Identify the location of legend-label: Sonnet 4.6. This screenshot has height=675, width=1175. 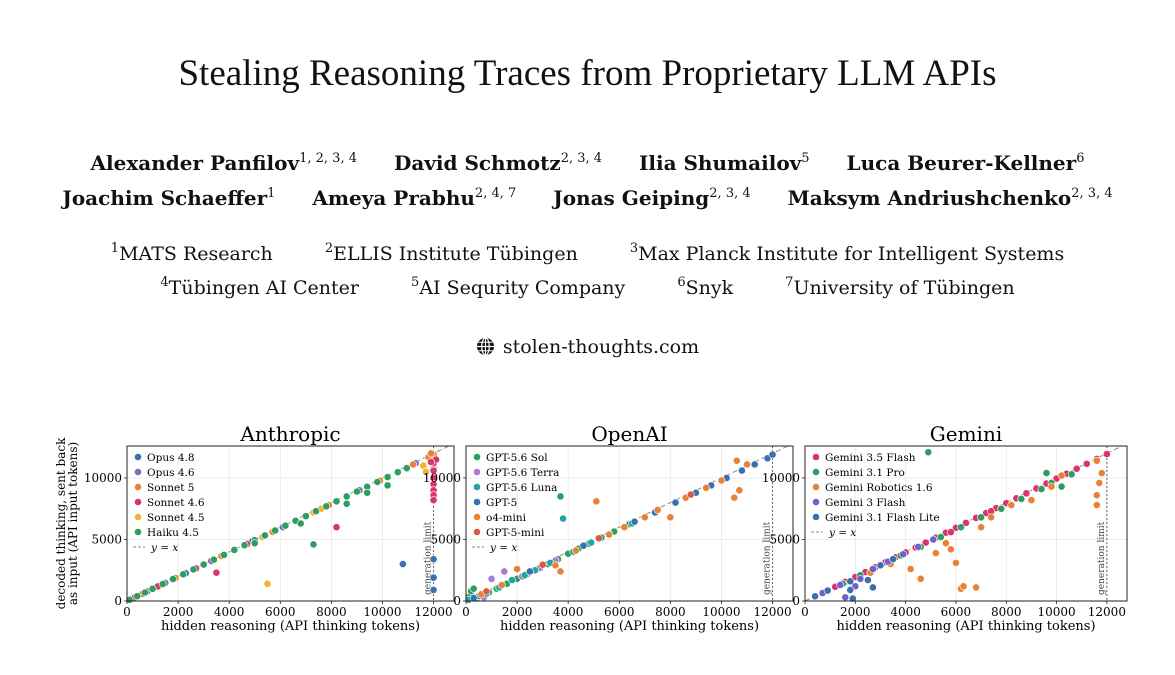
(176, 503).